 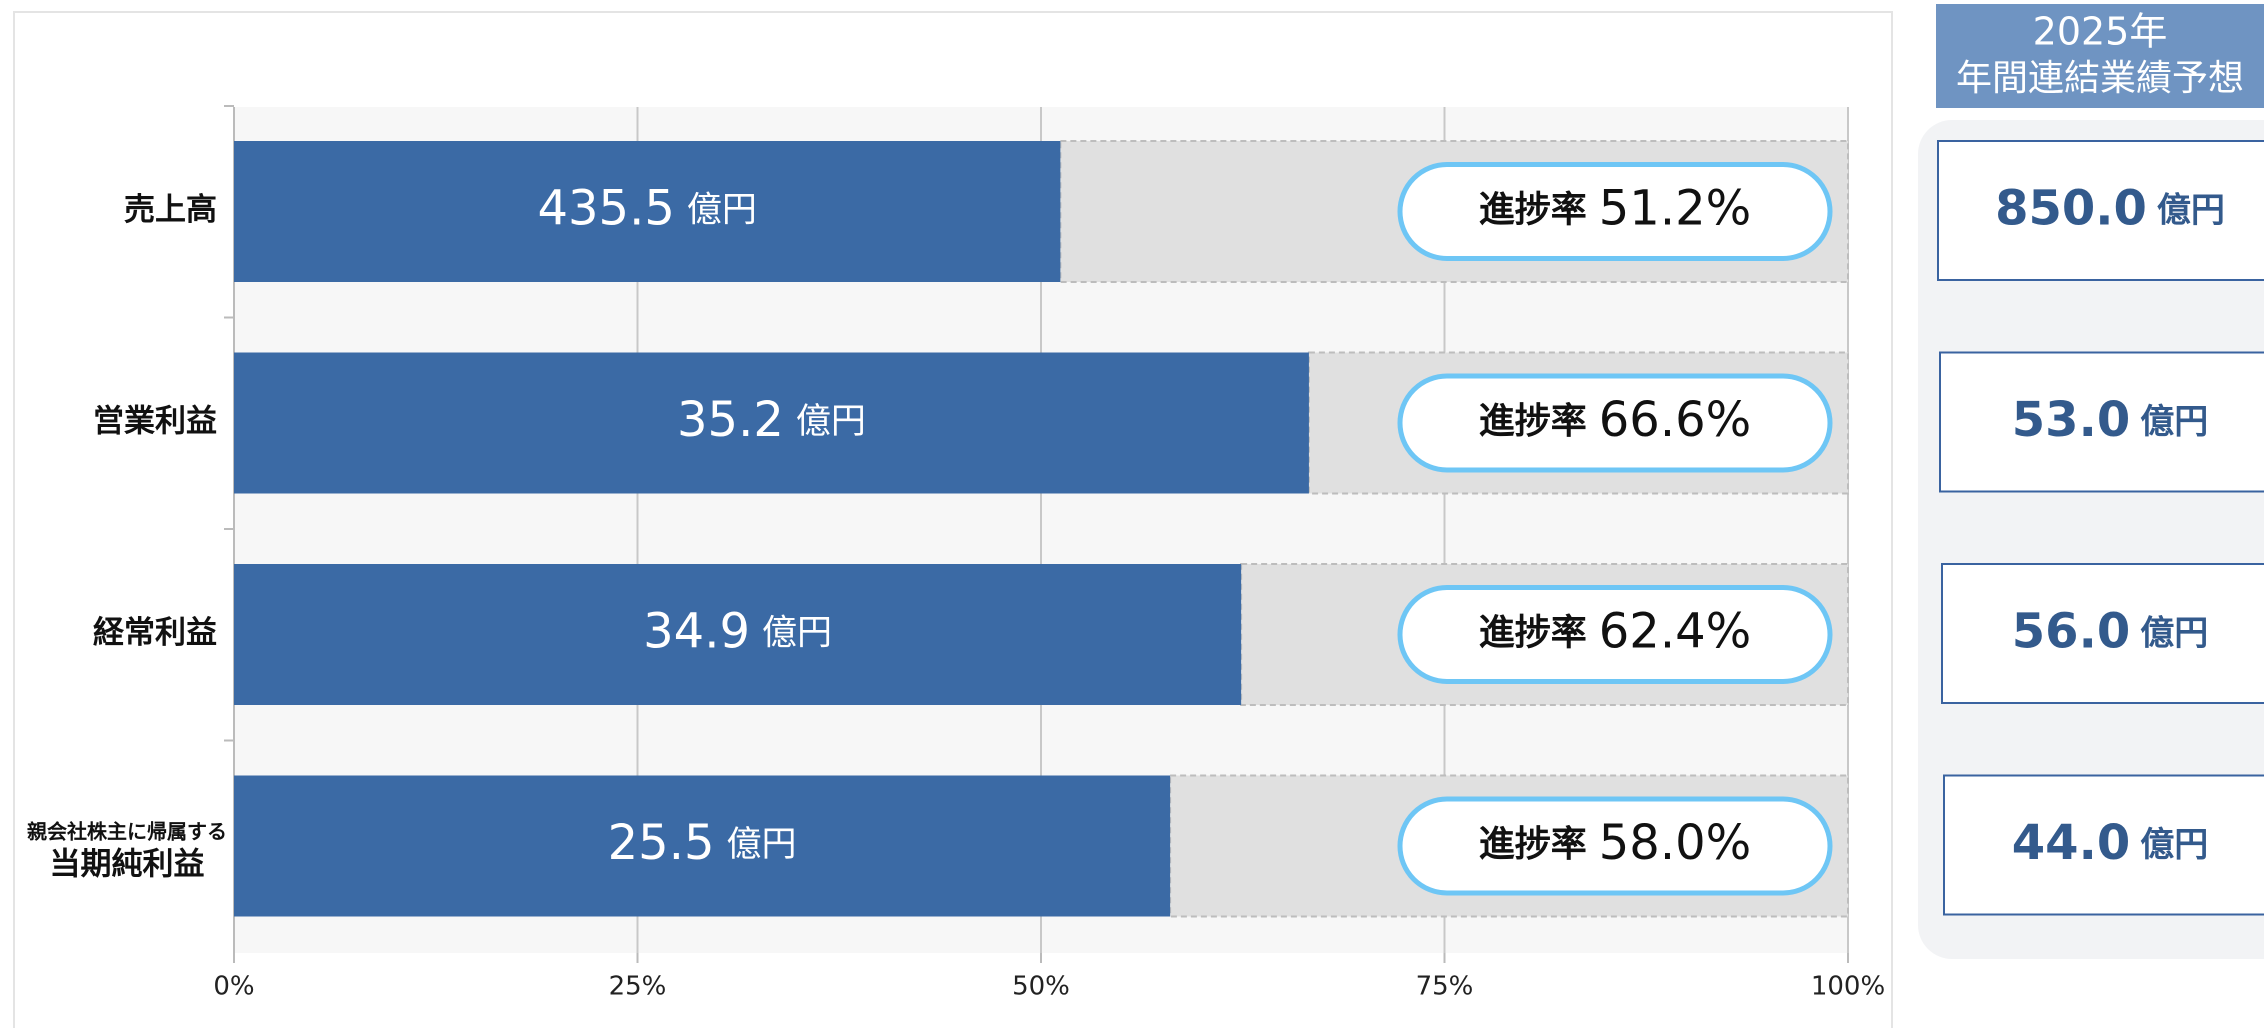 I want to click on x-tick-label: 0%, so click(x=233, y=987).